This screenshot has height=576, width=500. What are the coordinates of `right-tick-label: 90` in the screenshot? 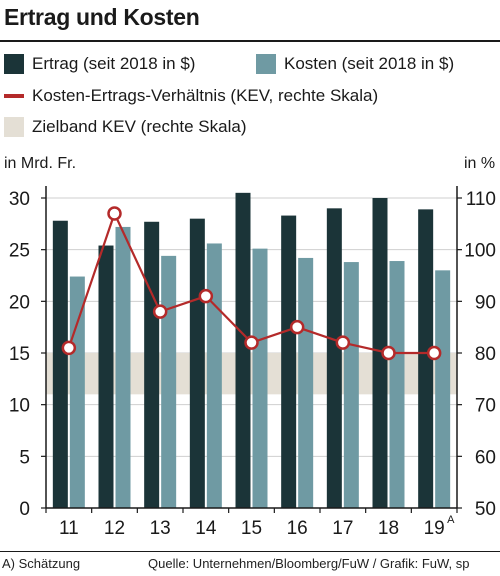 It's located at (485, 302).